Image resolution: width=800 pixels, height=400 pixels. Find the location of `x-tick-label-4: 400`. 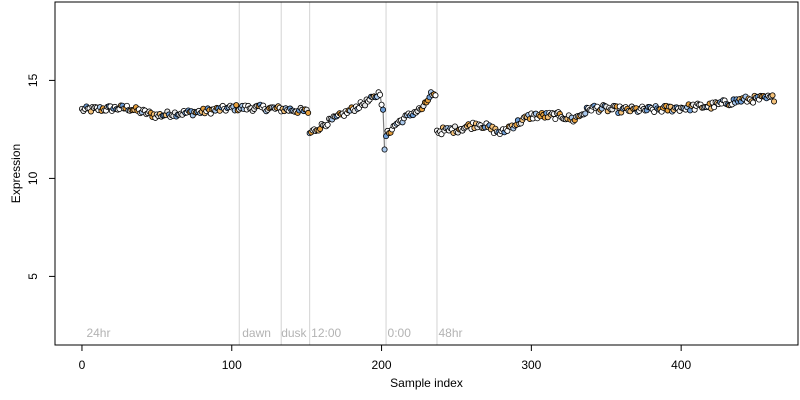

x-tick-label-4: 400 is located at coordinates (681, 365).